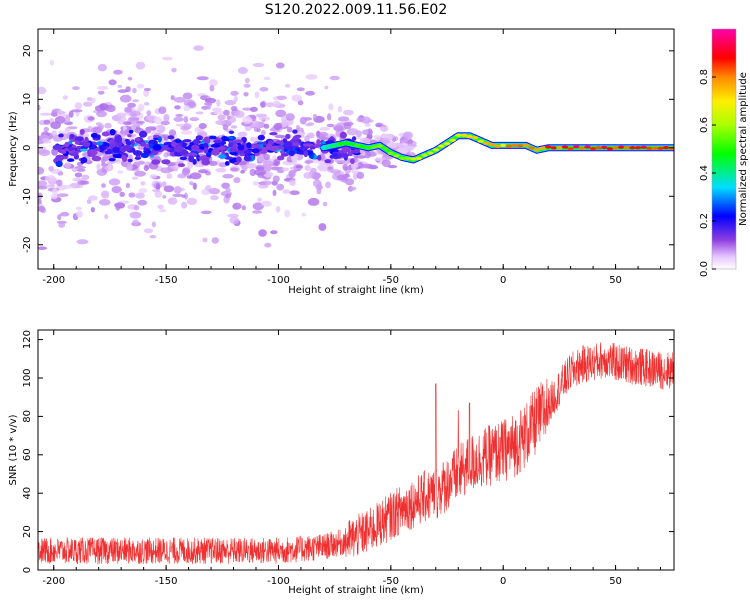 The height and width of the screenshot is (600, 750). Describe the element at coordinates (27, 493) in the screenshot. I see `y-tick-label: 40` at that location.